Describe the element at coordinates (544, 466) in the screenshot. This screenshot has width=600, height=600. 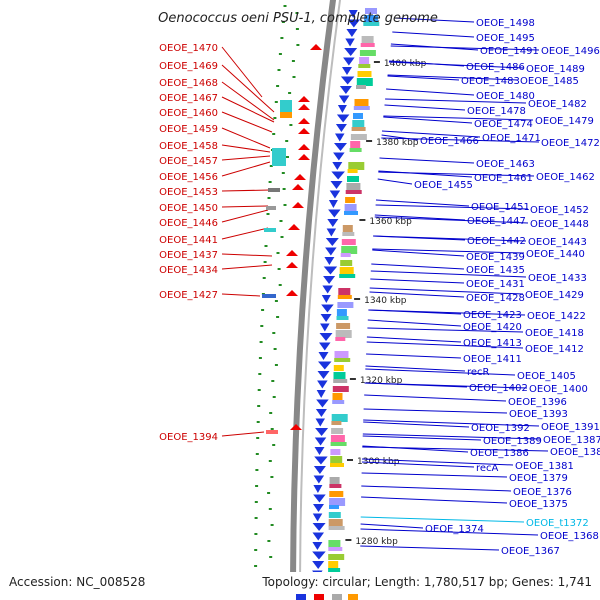
I see `reverse-gene-label: OEOE_1381` at that location.